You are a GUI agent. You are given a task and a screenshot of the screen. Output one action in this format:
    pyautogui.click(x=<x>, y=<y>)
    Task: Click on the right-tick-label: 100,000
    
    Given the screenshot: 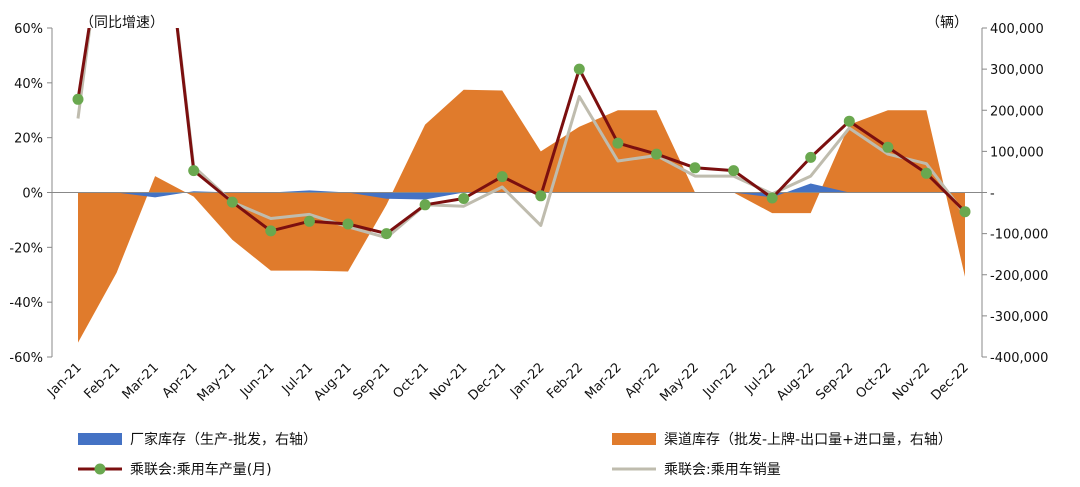 What is the action you would take?
    pyautogui.click(x=1017, y=152)
    